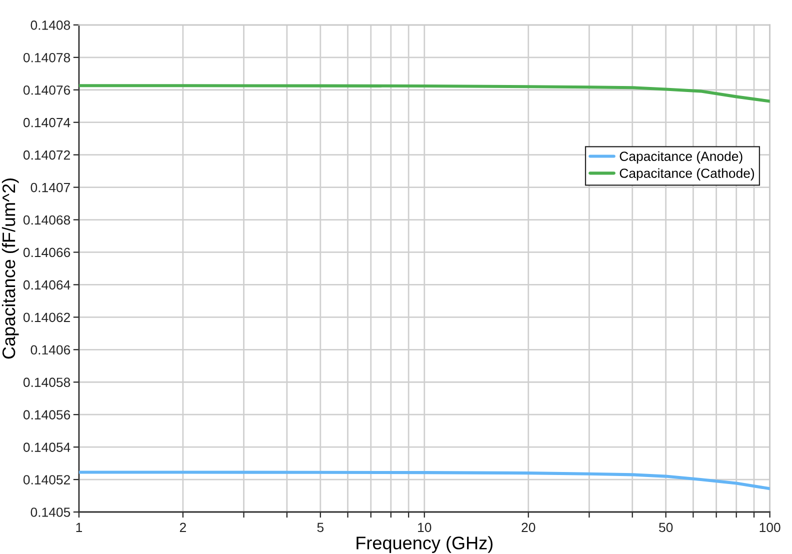 The height and width of the screenshot is (554, 792). Describe the element at coordinates (46, 123) in the screenshot. I see `y-tick-label: 0.14074` at that location.